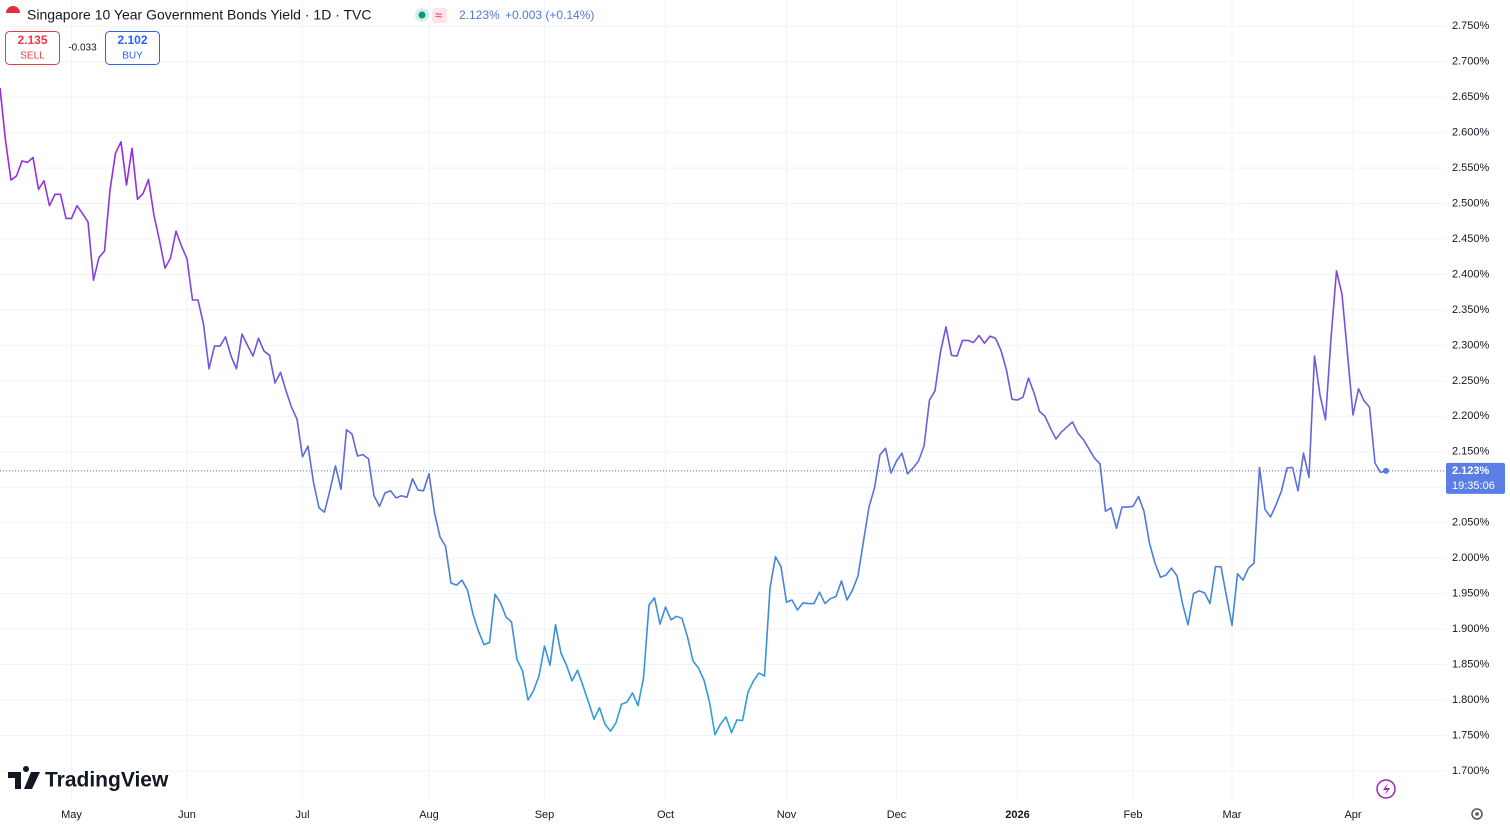 The height and width of the screenshot is (829, 1510). What do you see at coordinates (13, 16) in the screenshot?
I see `flag-icon` at bounding box center [13, 16].